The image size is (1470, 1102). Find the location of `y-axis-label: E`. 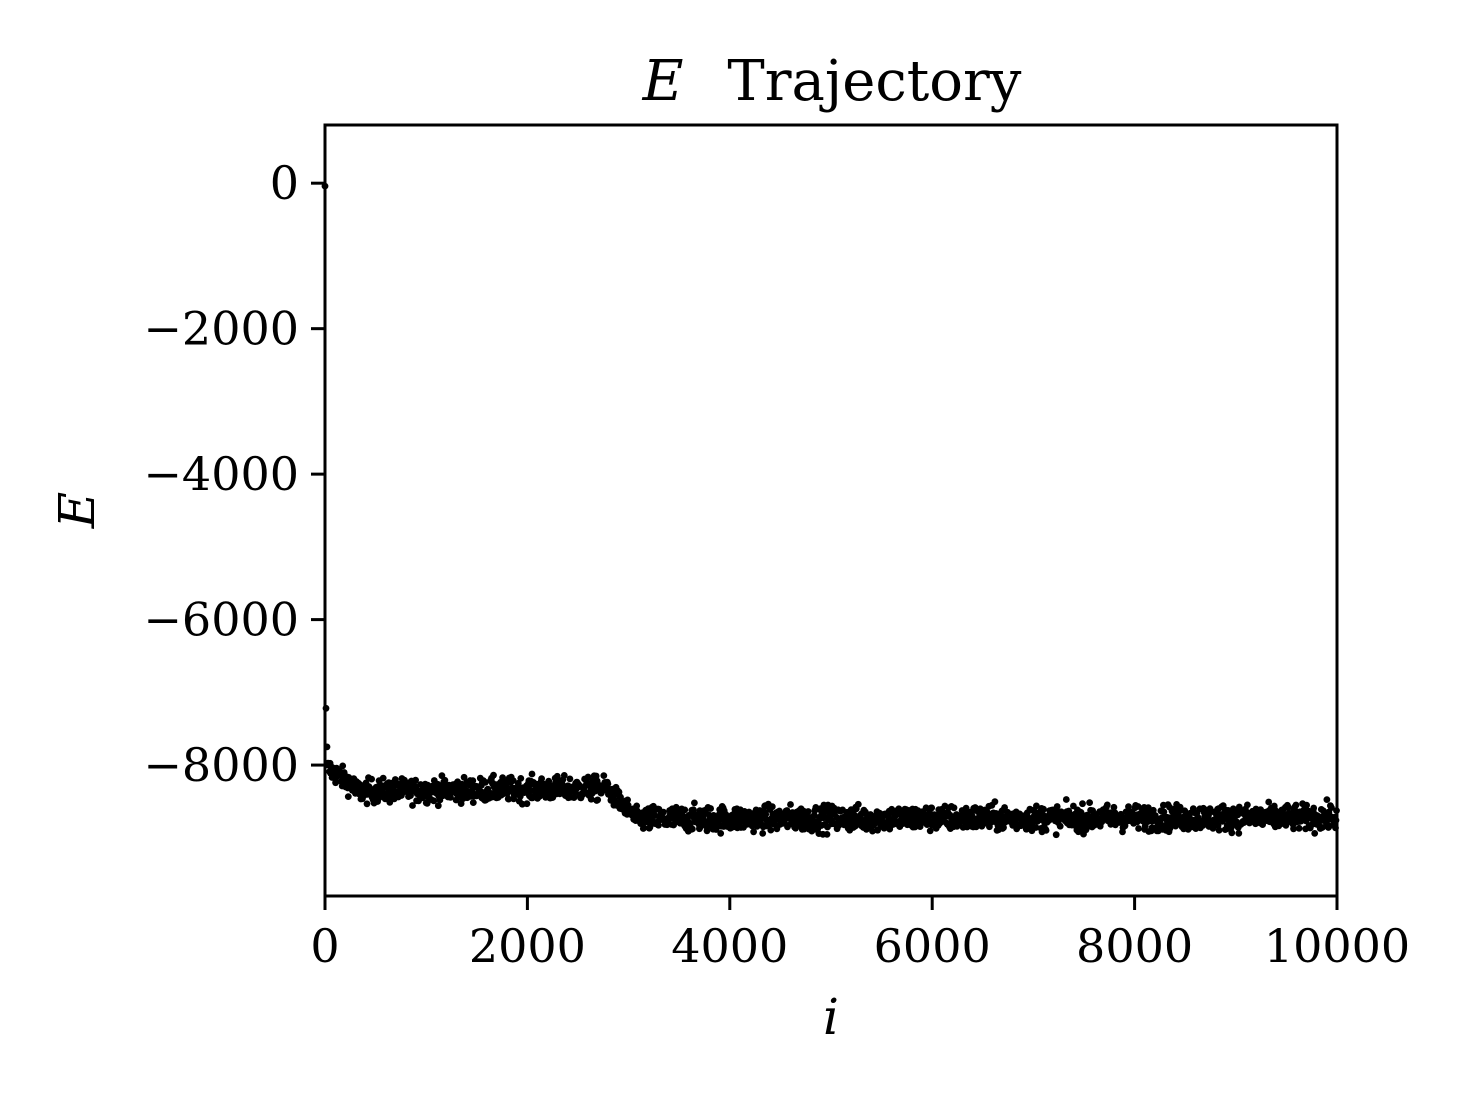

y-axis-label: E is located at coordinates (77, 511).